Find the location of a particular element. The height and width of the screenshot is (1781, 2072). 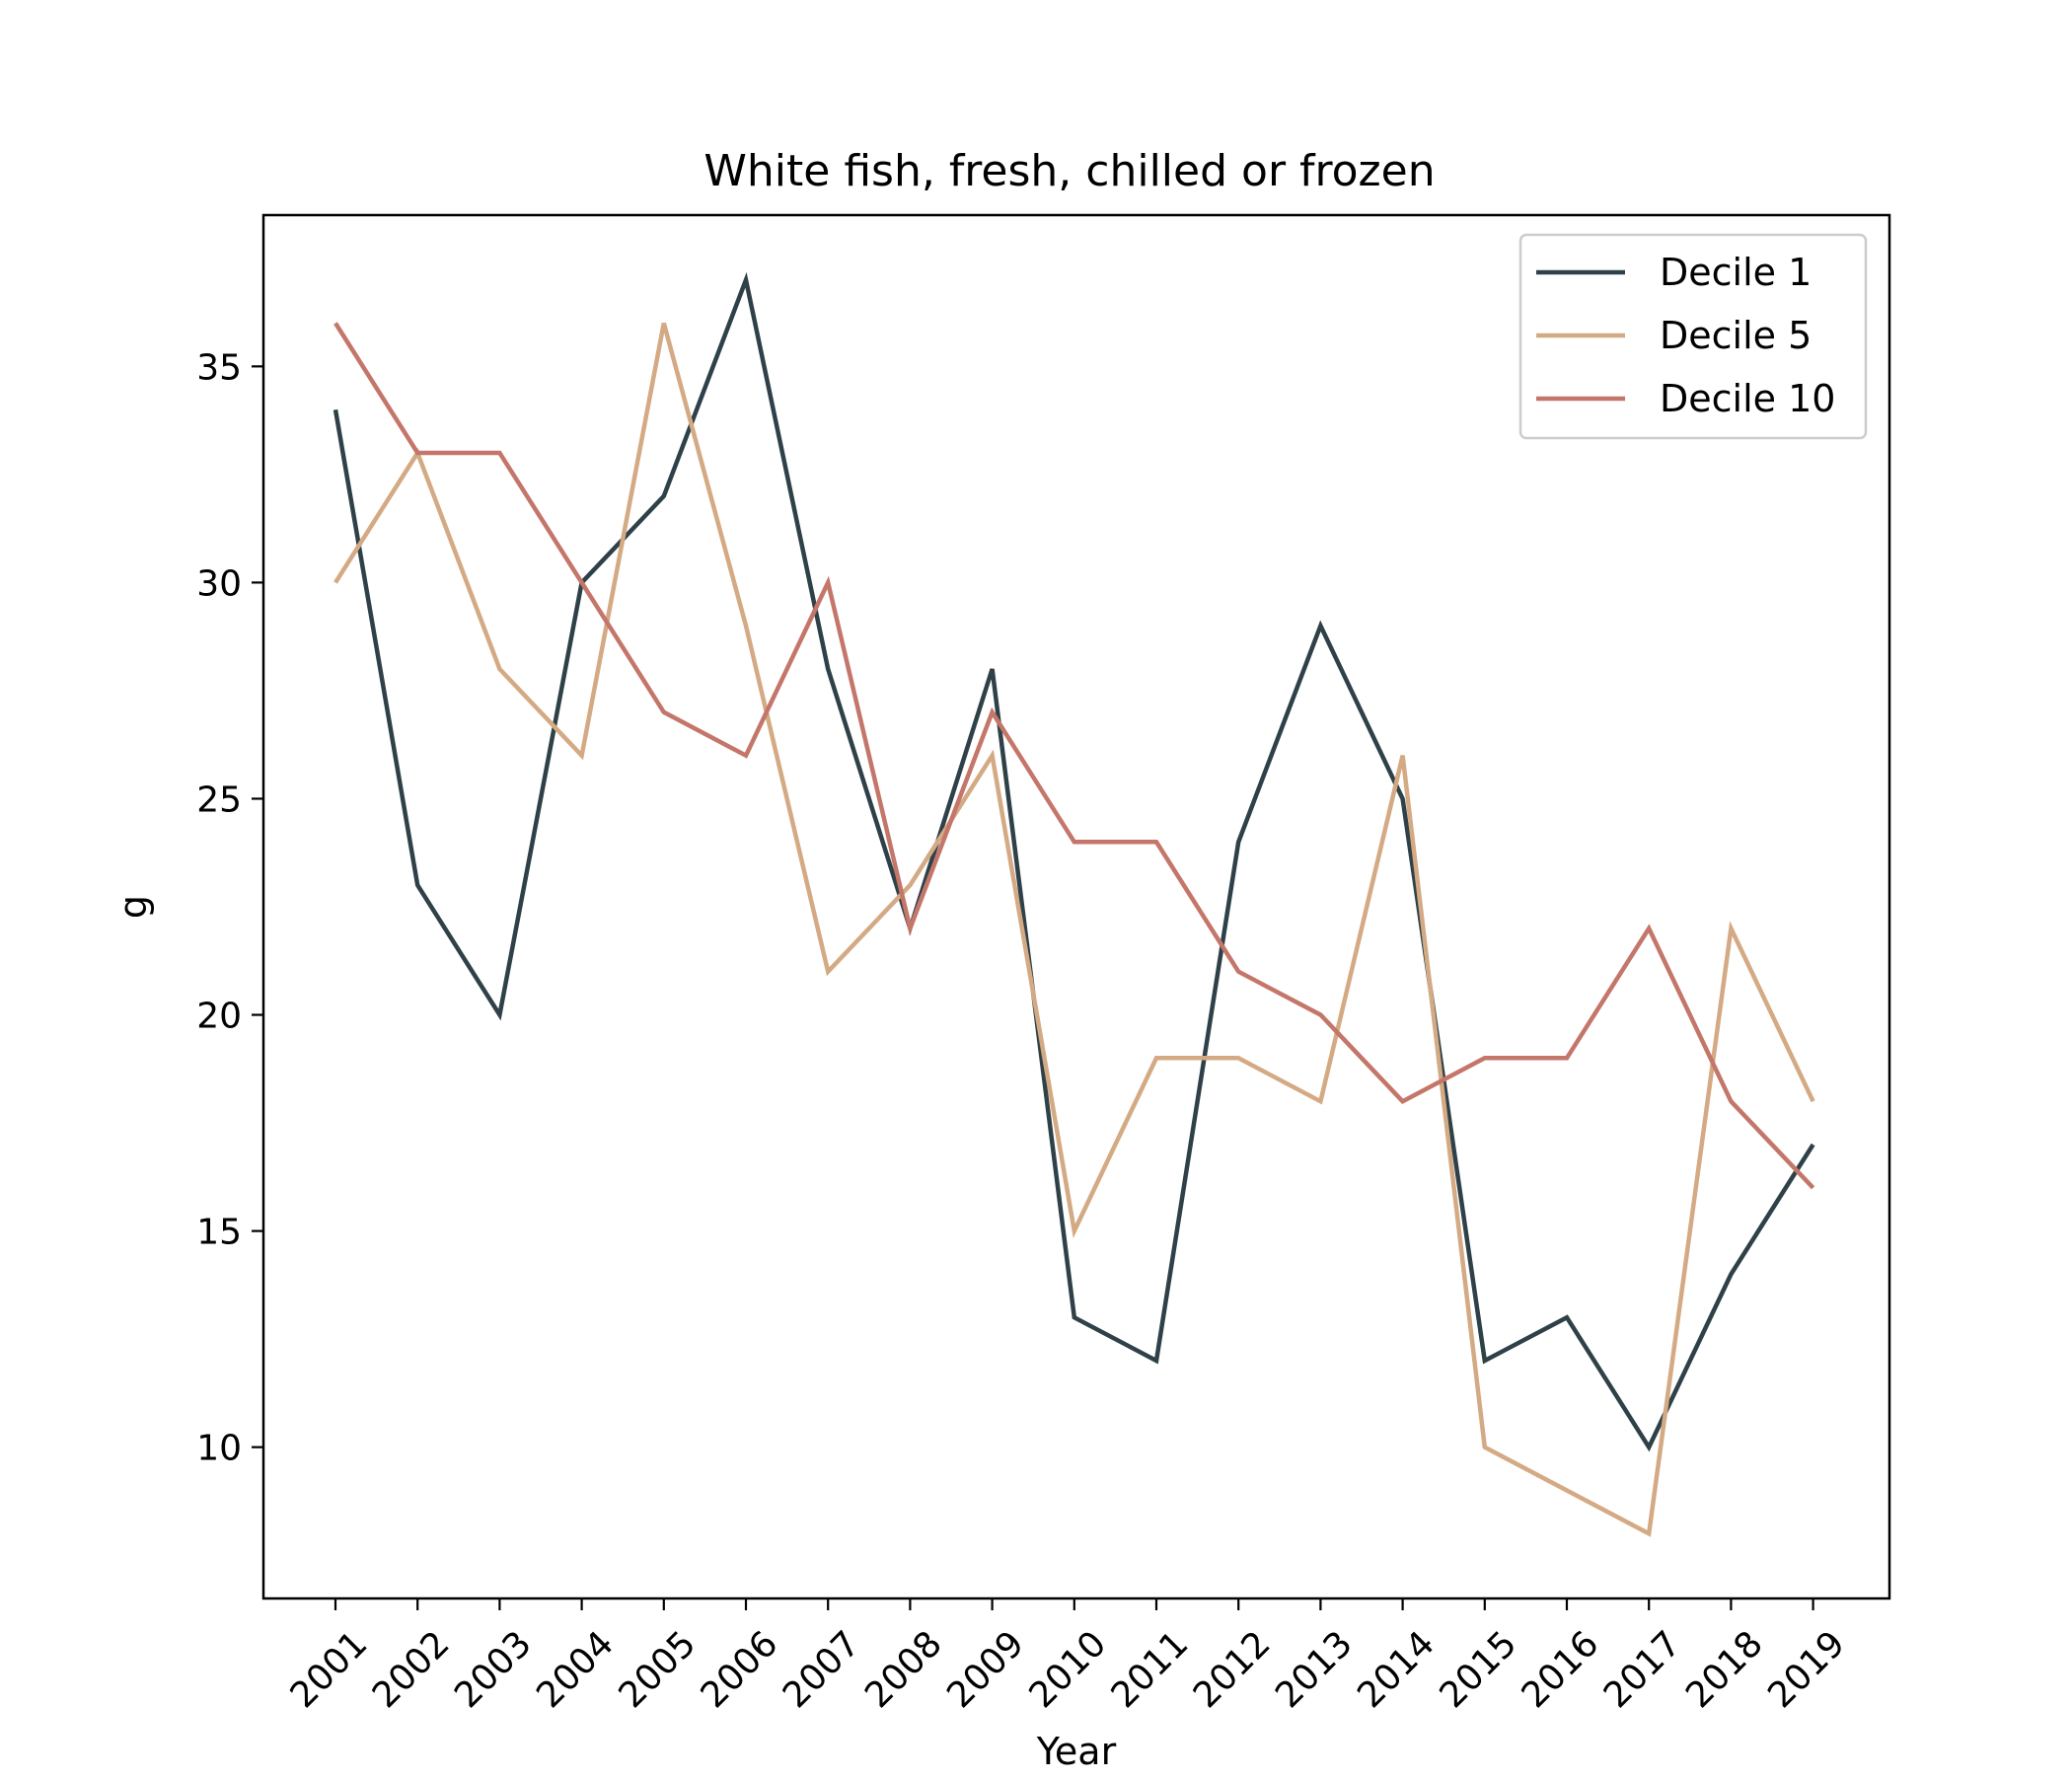

x-tick-label: 2013 is located at coordinates (1314, 1669).